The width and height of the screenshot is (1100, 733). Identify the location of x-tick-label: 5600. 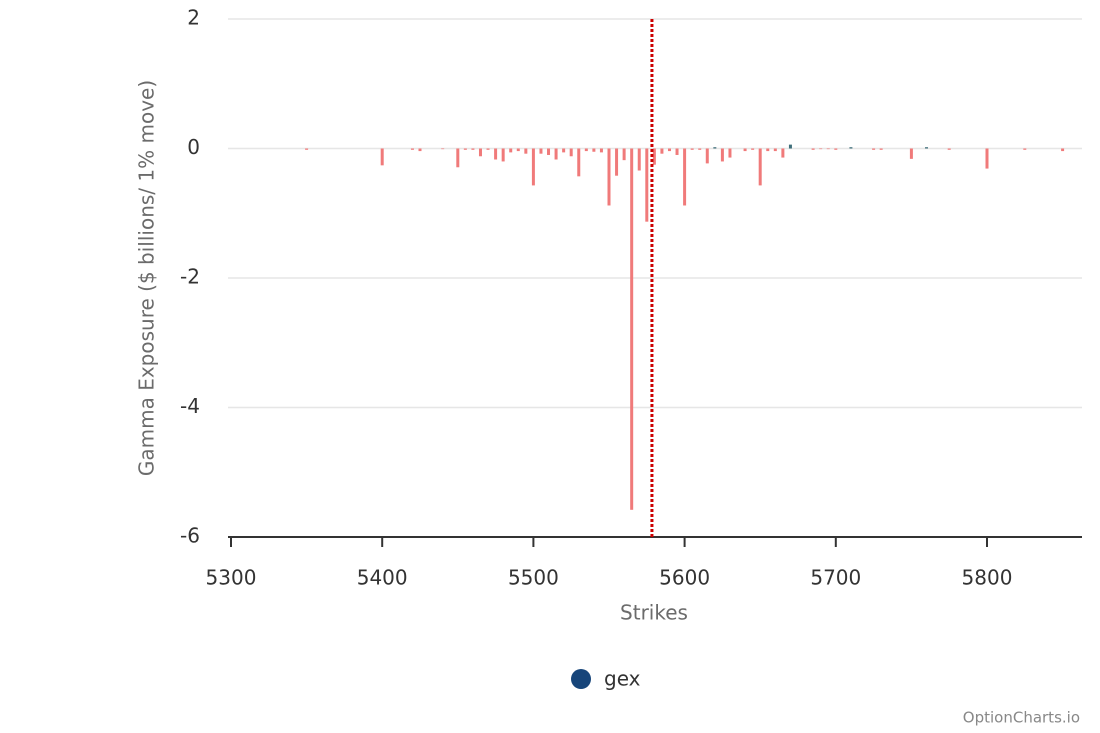
(684, 578).